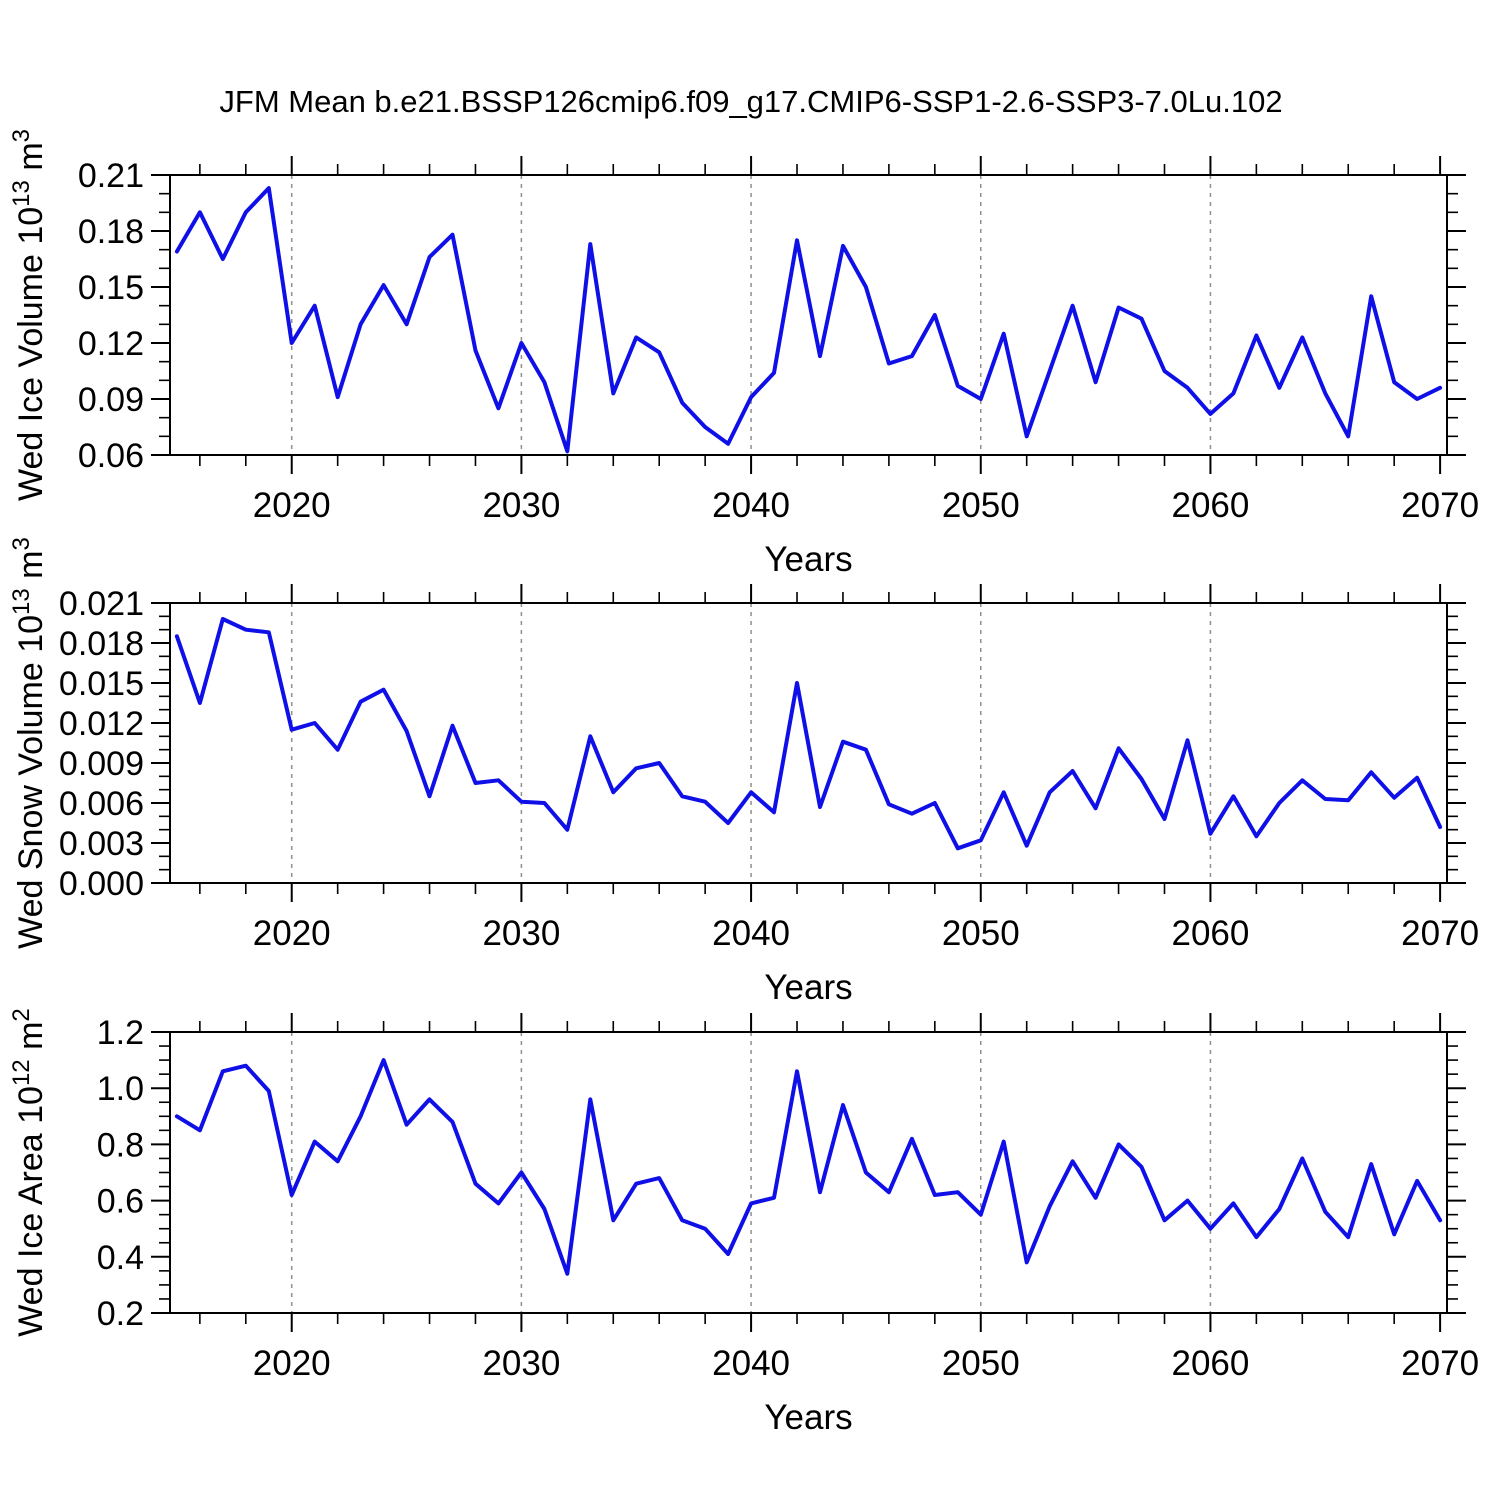 Image resolution: width=1500 pixels, height=1500 pixels. I want to click on y-tick-label-0.15: 0.15, so click(111, 288).